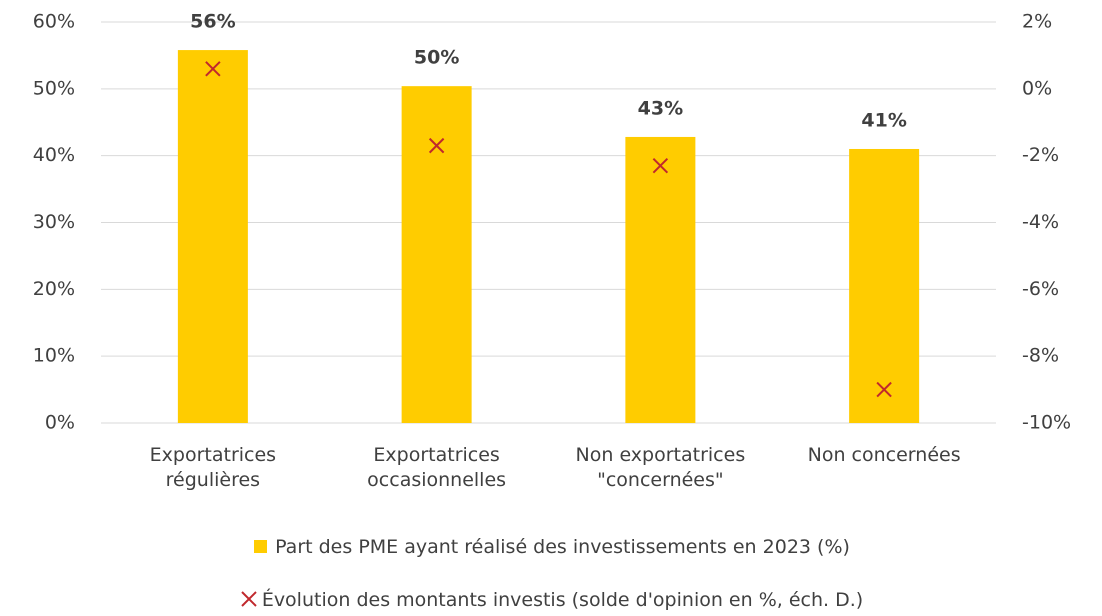 Image resolution: width=1102 pixels, height=616 pixels. Describe the element at coordinates (54, 155) in the screenshot. I see `y-tick-label: 40%` at that location.